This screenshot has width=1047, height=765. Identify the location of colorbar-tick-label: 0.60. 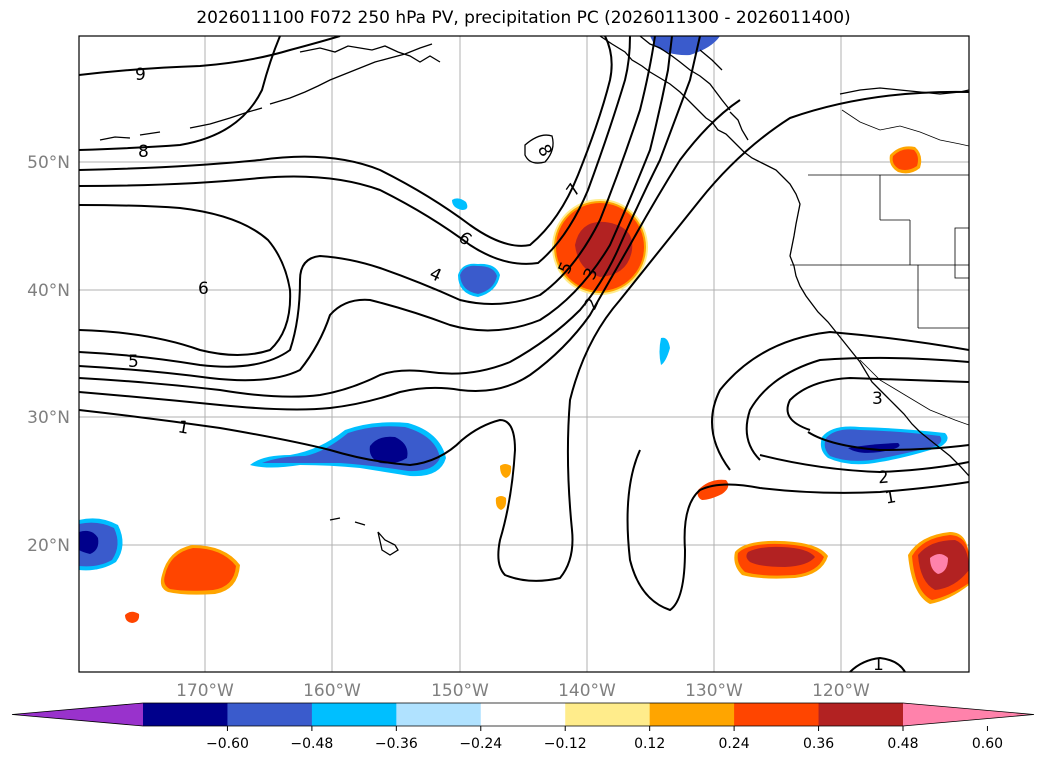
(987, 744).